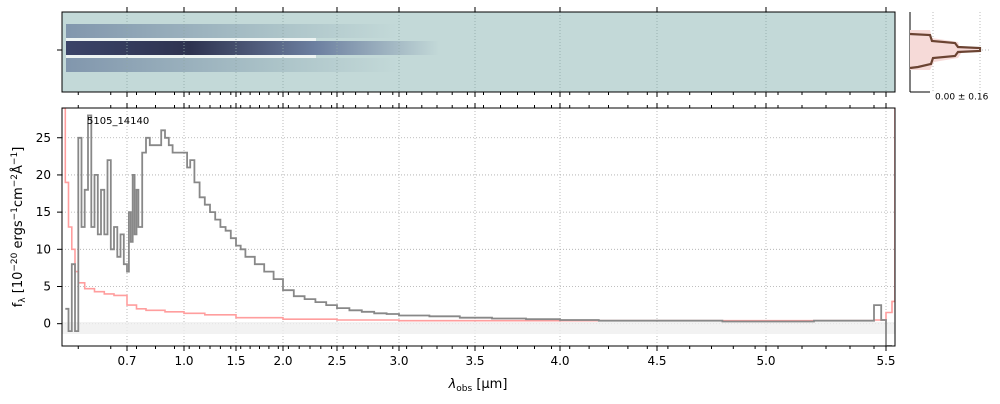  What do you see at coordinates (480, 48) in the screenshot?
I see `spectrum-2d-trace` at bounding box center [480, 48].